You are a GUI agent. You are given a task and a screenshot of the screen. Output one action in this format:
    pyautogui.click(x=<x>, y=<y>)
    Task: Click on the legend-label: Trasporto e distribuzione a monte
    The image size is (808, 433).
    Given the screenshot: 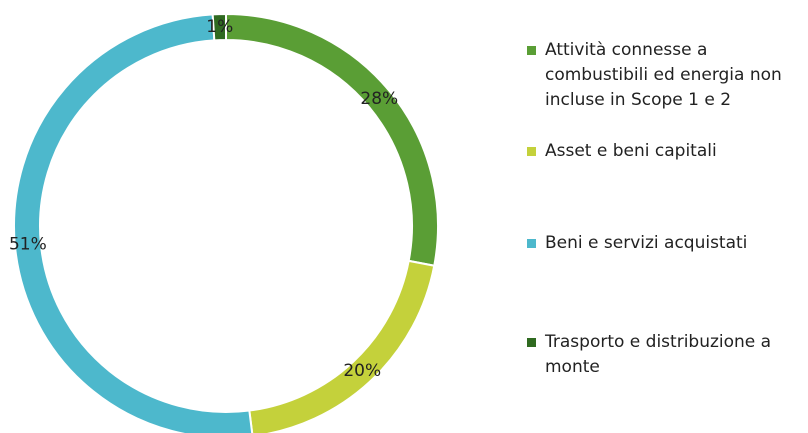 What is the action you would take?
    pyautogui.click(x=658, y=354)
    